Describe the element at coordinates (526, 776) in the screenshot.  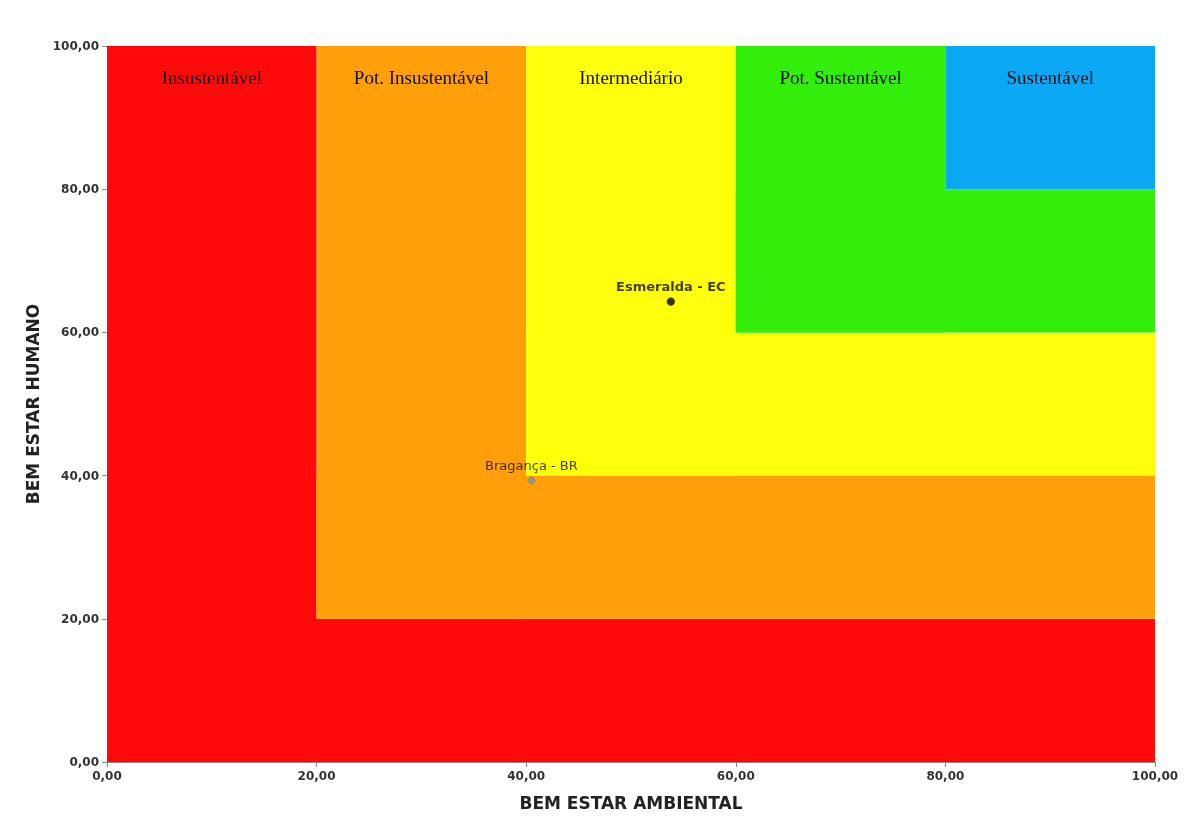
I see `x-tick-label: 40,00` at that location.